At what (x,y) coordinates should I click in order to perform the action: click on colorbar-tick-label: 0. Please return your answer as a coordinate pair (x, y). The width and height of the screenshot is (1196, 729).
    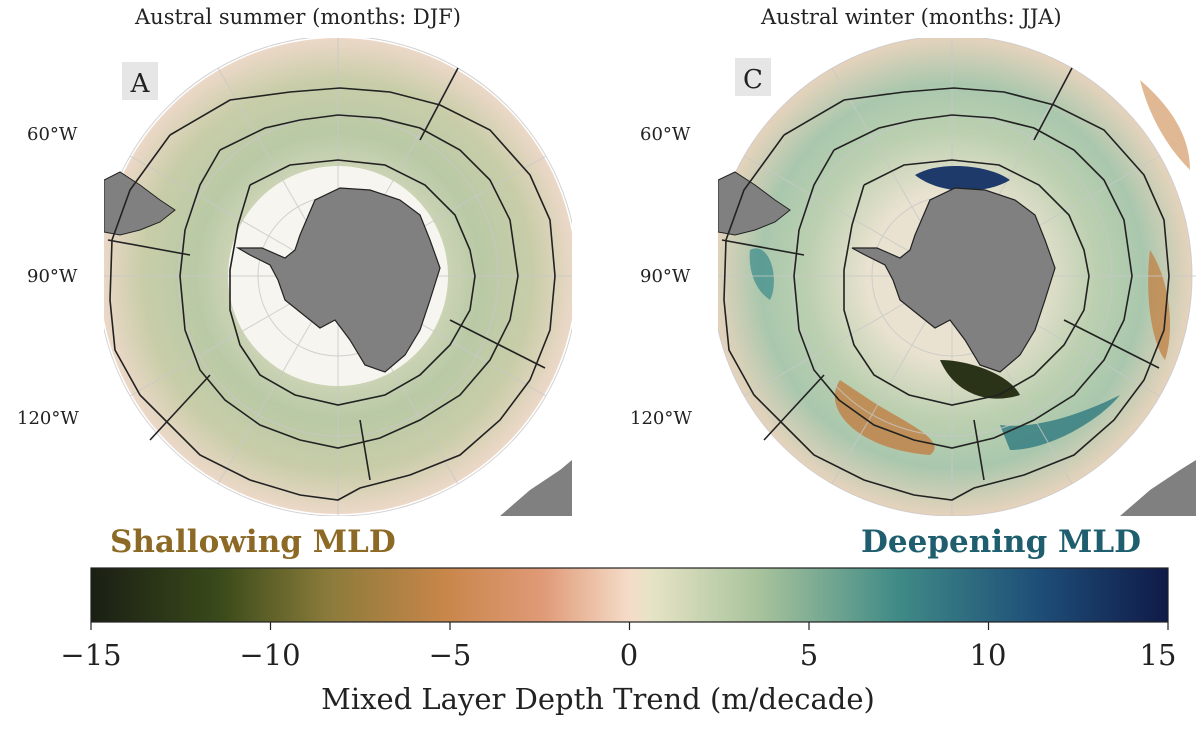
    Looking at the image, I should click on (629, 655).